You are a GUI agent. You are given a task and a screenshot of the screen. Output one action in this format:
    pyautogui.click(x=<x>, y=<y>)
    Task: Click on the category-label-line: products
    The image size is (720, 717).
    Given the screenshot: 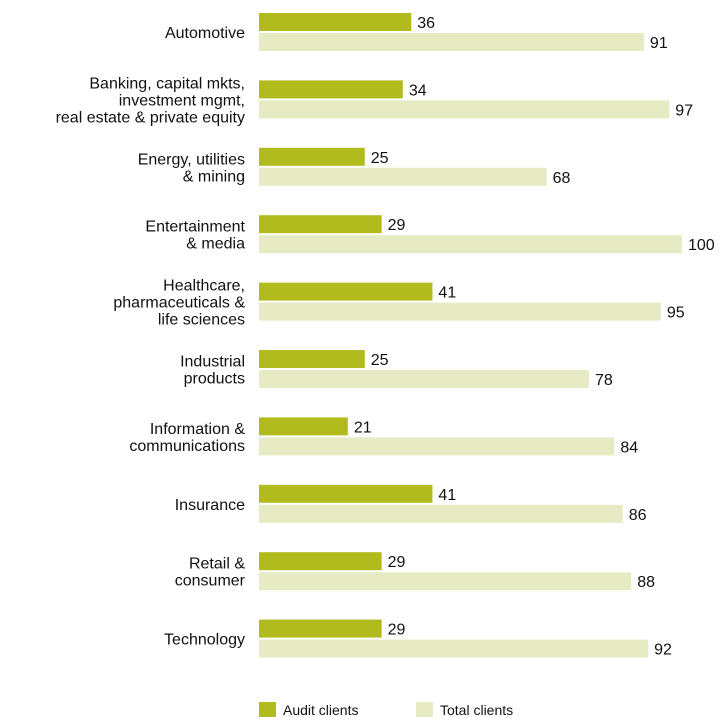 What is the action you would take?
    pyautogui.click(x=214, y=379)
    